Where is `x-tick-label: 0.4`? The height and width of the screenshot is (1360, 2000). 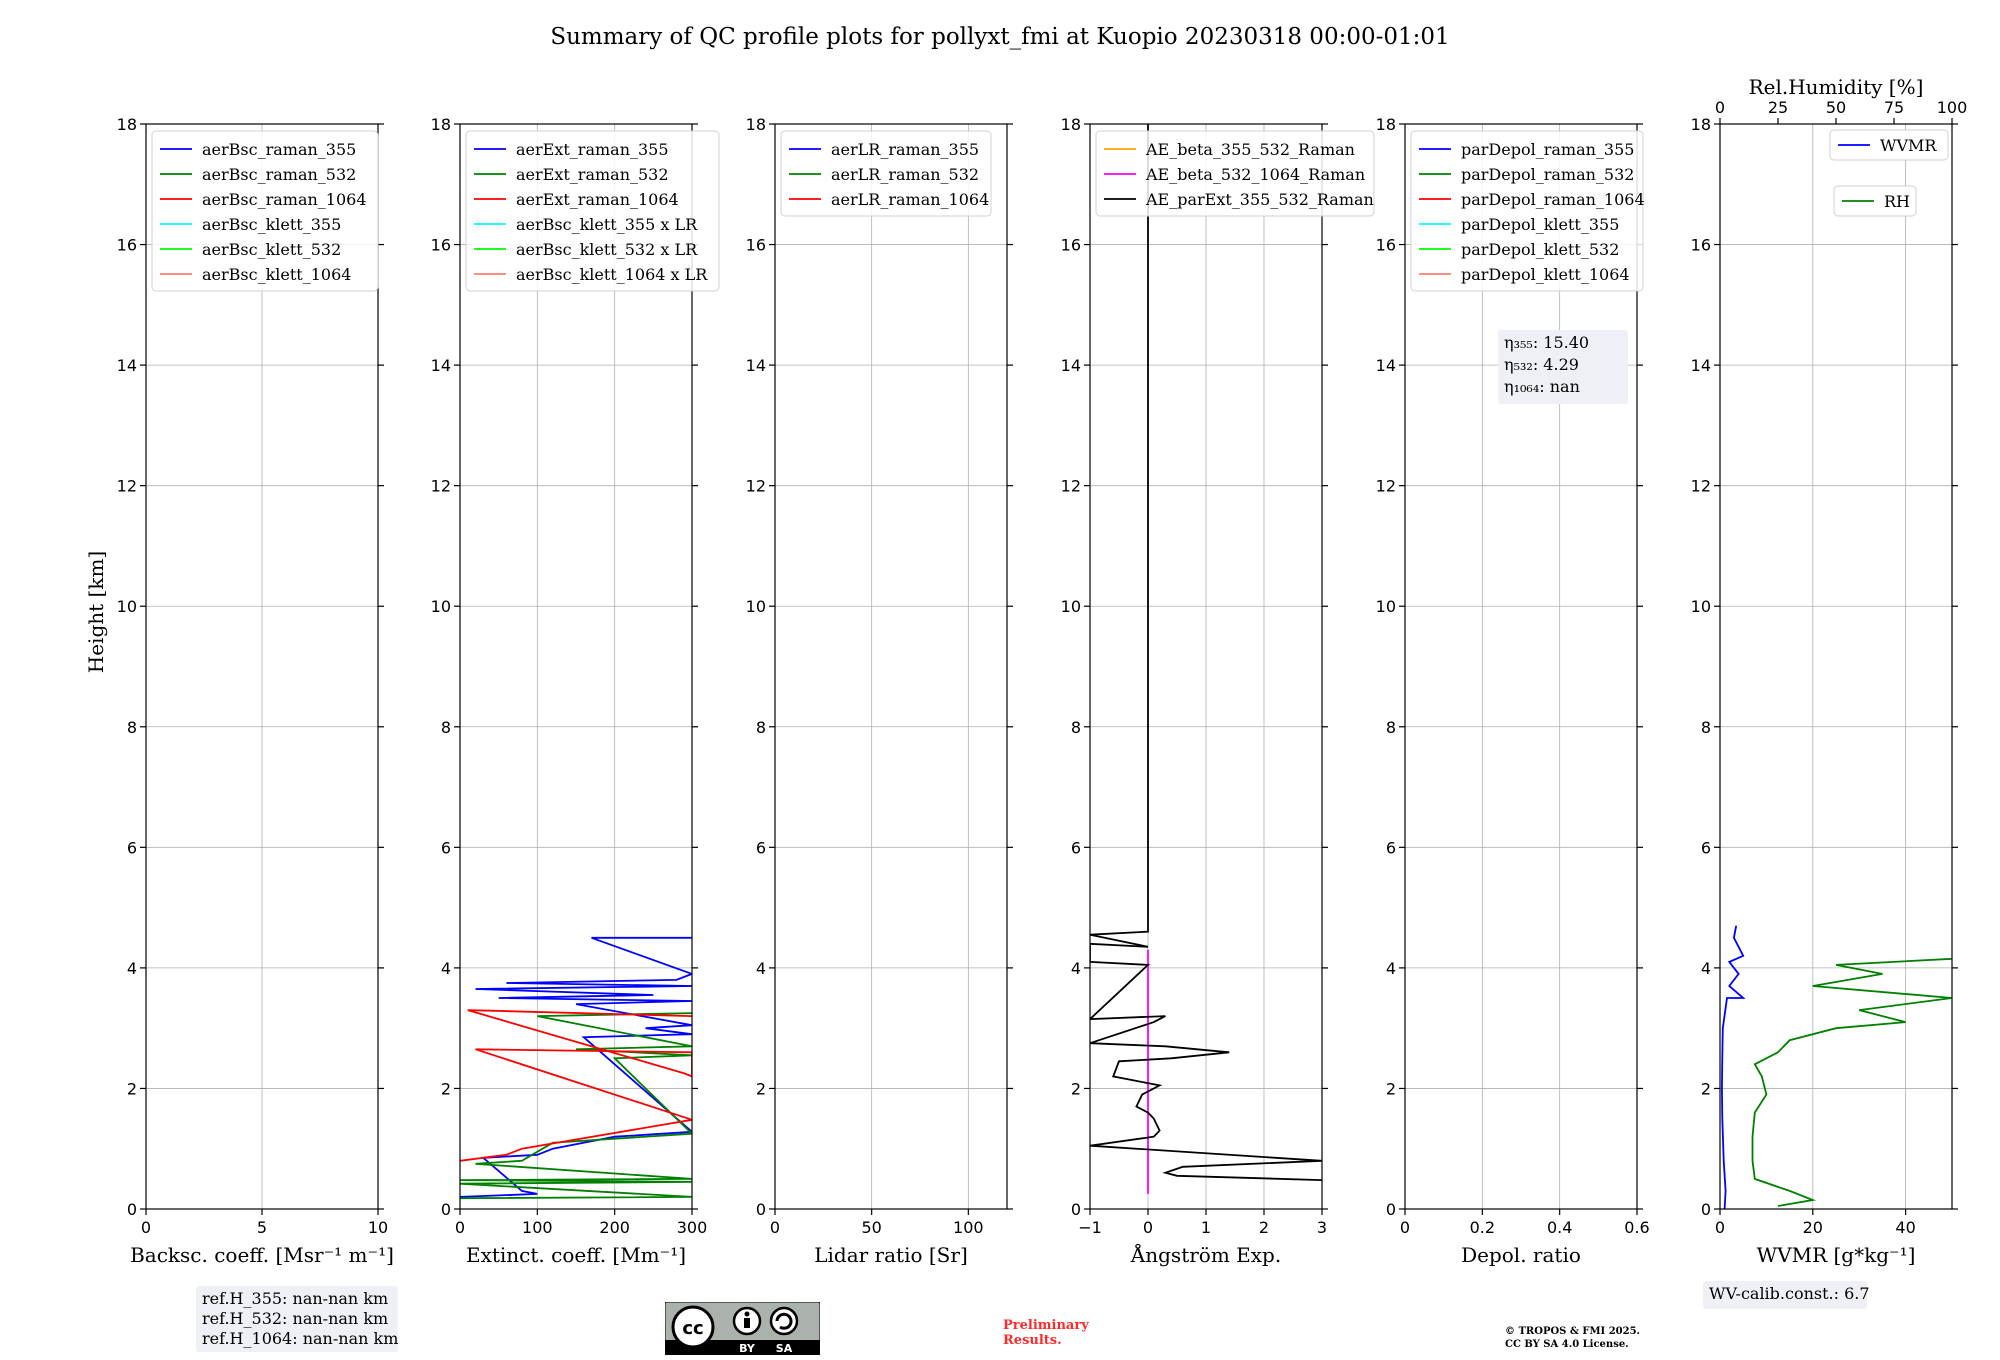 x-tick-label: 0.4 is located at coordinates (1559, 1227).